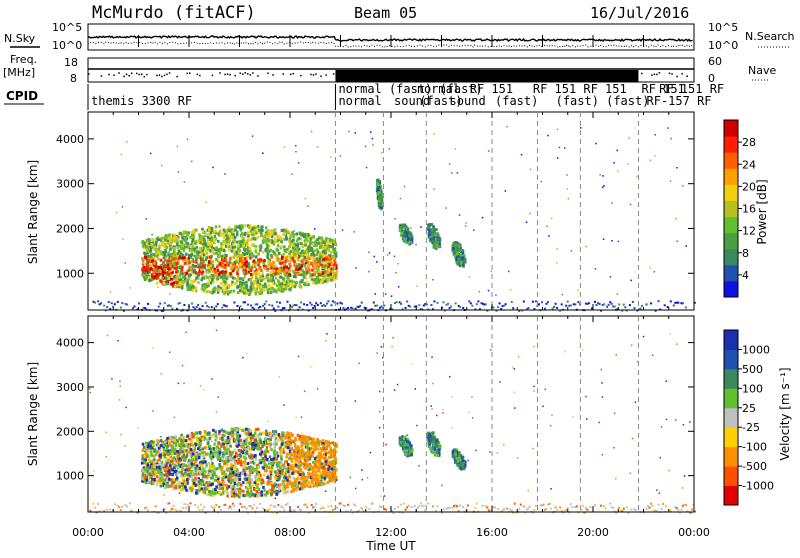  What do you see at coordinates (70, 139) in the screenshot?
I see `y-tick-label: 4000` at bounding box center [70, 139].